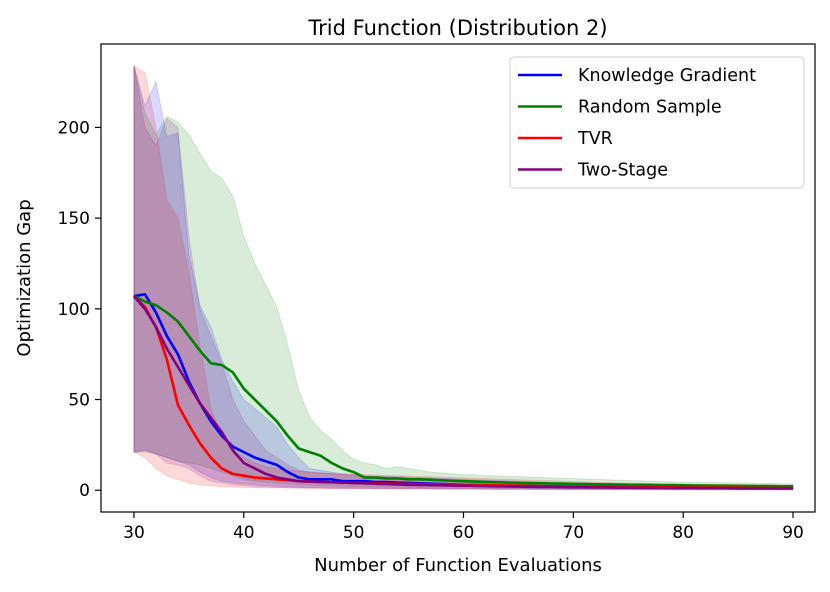  Describe the element at coordinates (574, 533) in the screenshot. I see `x-tick-label: 70` at that location.